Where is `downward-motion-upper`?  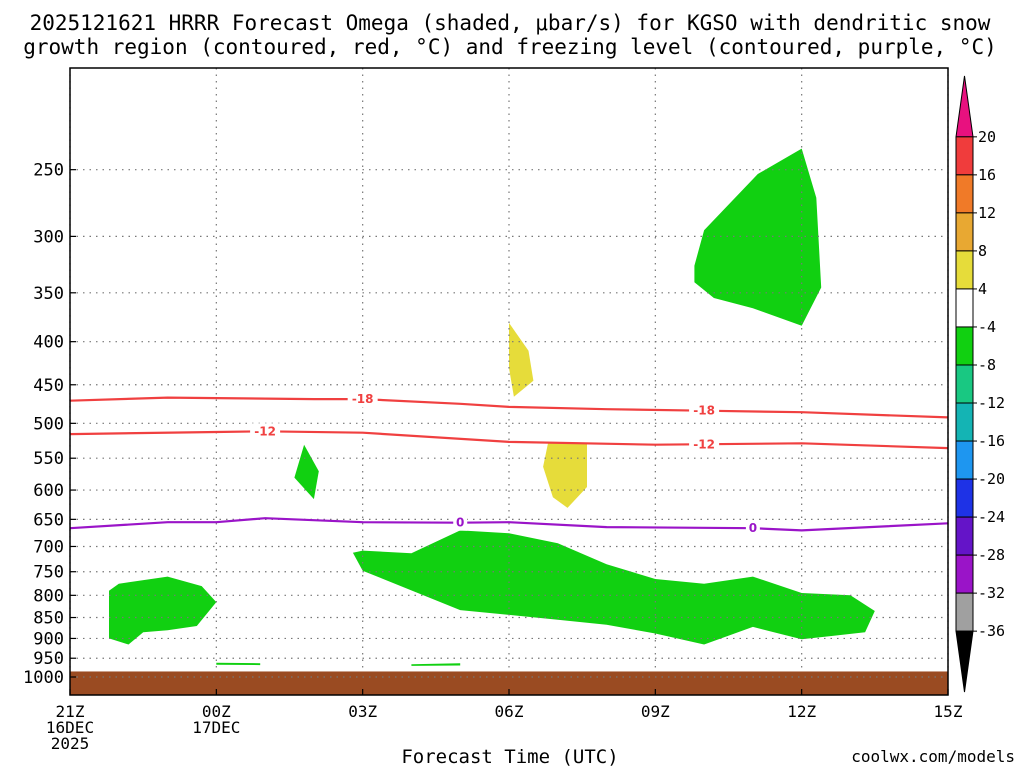
downward-motion-upper is located at coordinates (521, 359).